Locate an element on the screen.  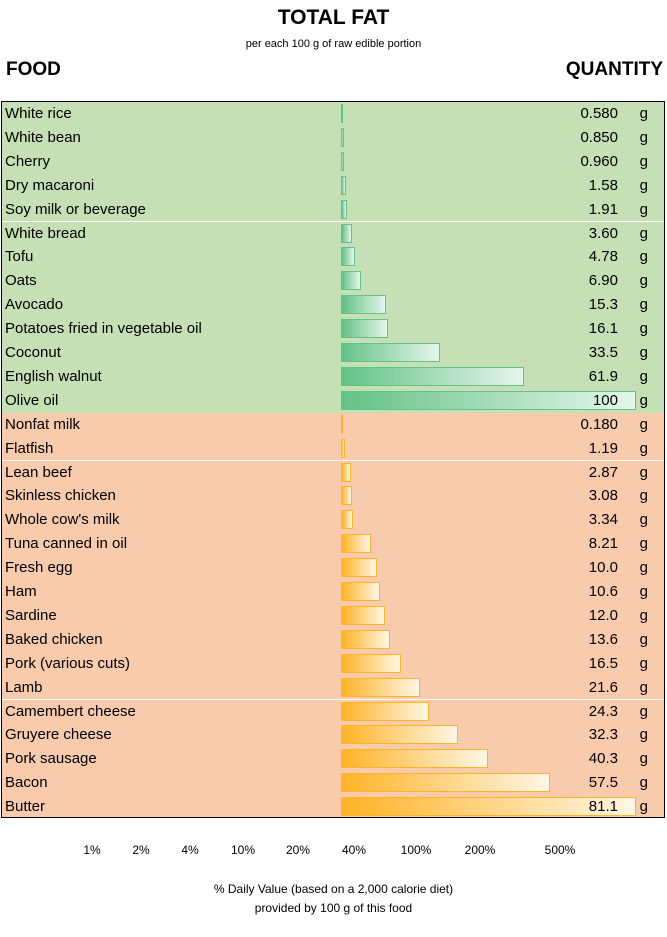
bar-row: Cherry 0.960 g is located at coordinates (333, 161).